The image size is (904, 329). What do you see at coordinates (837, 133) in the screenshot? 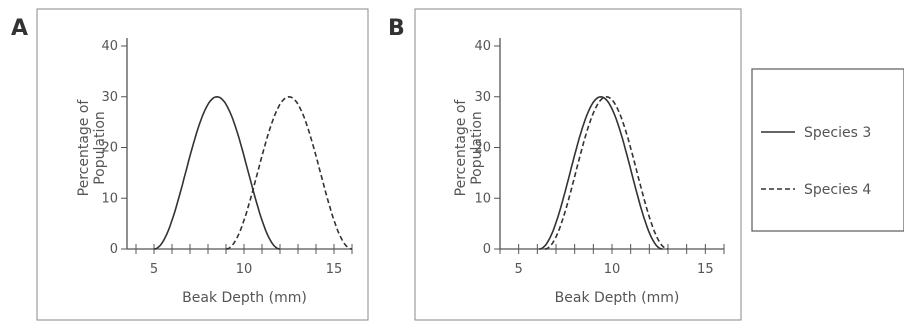
I see `legend-label-species-3: Species 3` at bounding box center [837, 133].